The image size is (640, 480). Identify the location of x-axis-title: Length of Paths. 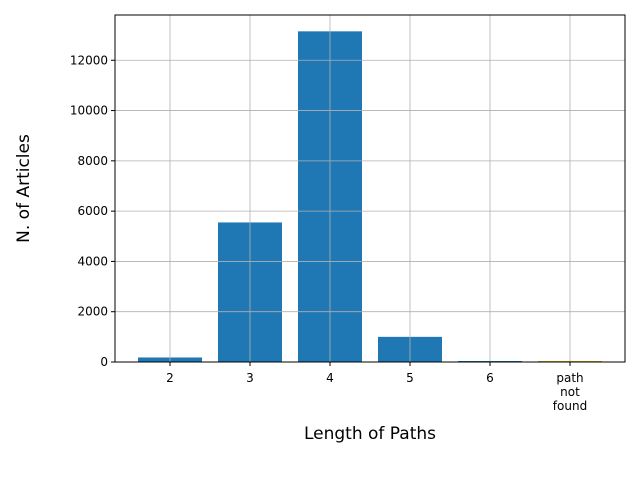
(370, 434).